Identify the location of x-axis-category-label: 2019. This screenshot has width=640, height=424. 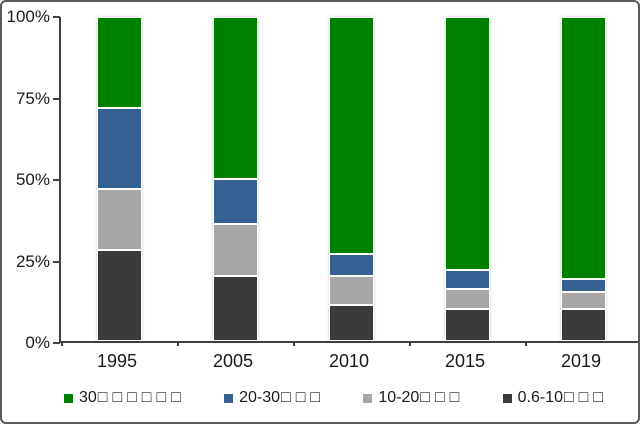
(581, 361).